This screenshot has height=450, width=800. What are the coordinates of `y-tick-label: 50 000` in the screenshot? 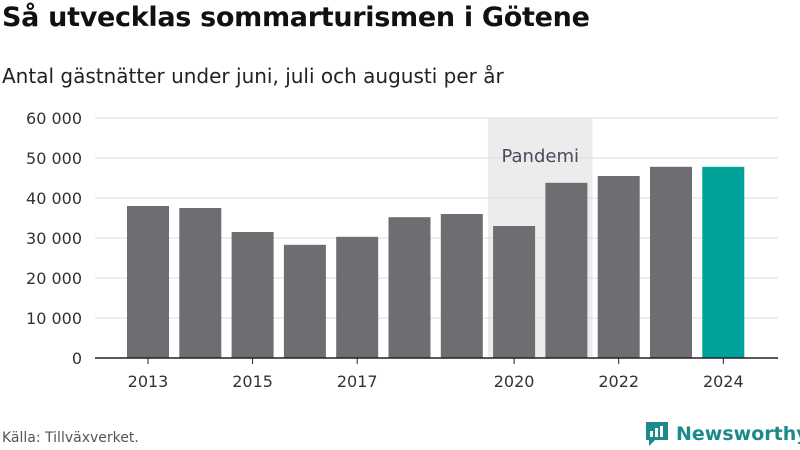 It's located at (54, 158).